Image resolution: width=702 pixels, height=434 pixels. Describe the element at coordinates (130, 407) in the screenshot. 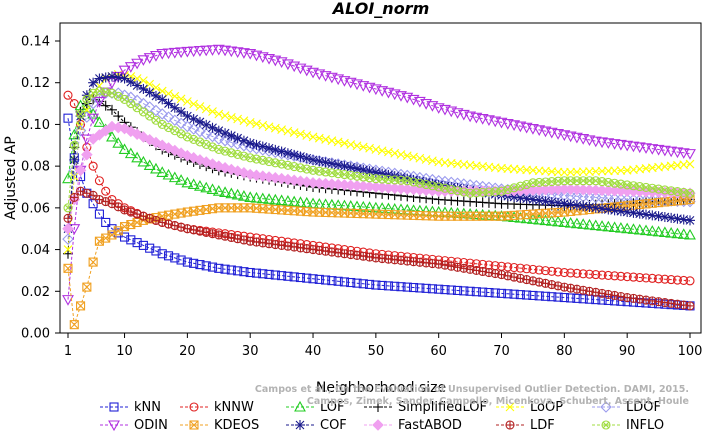

I see `legend-item: kNN` at that location.